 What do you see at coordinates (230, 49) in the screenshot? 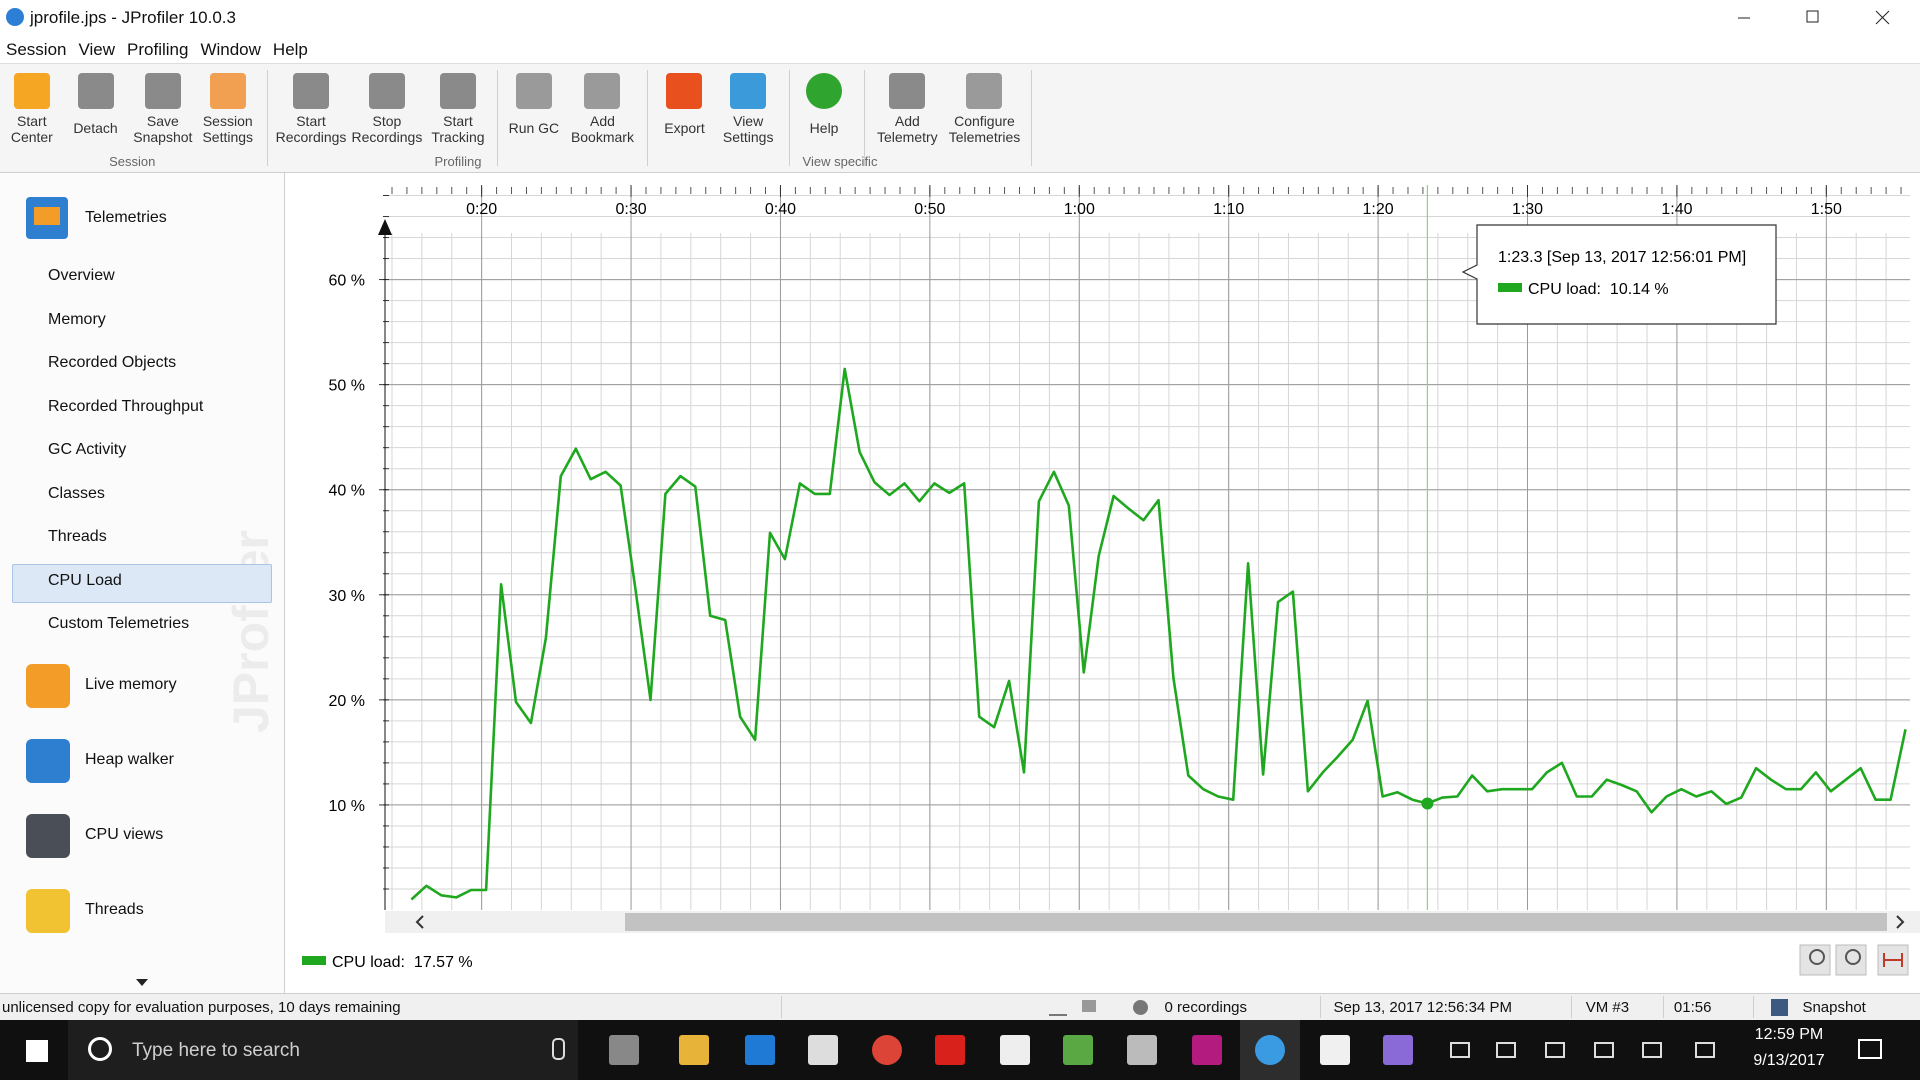
I see `menu-item: Window` at bounding box center [230, 49].